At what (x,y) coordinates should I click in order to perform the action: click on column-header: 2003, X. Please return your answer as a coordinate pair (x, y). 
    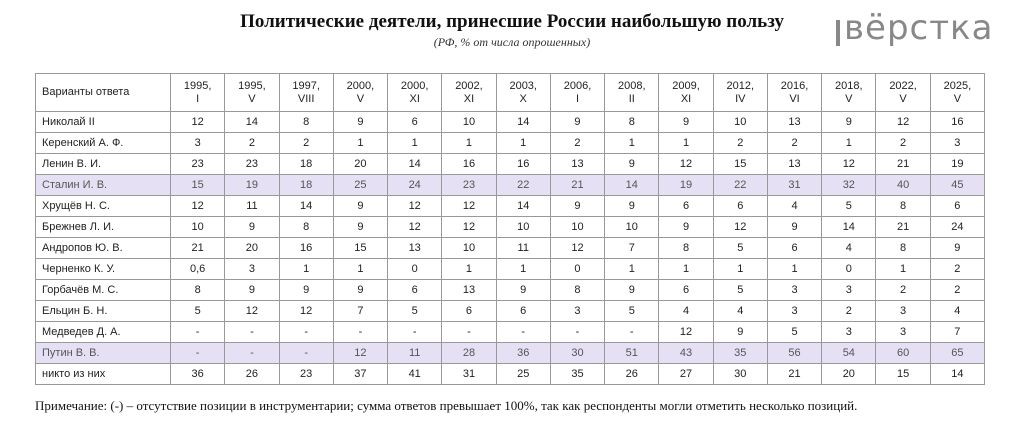
    Looking at the image, I should click on (523, 92).